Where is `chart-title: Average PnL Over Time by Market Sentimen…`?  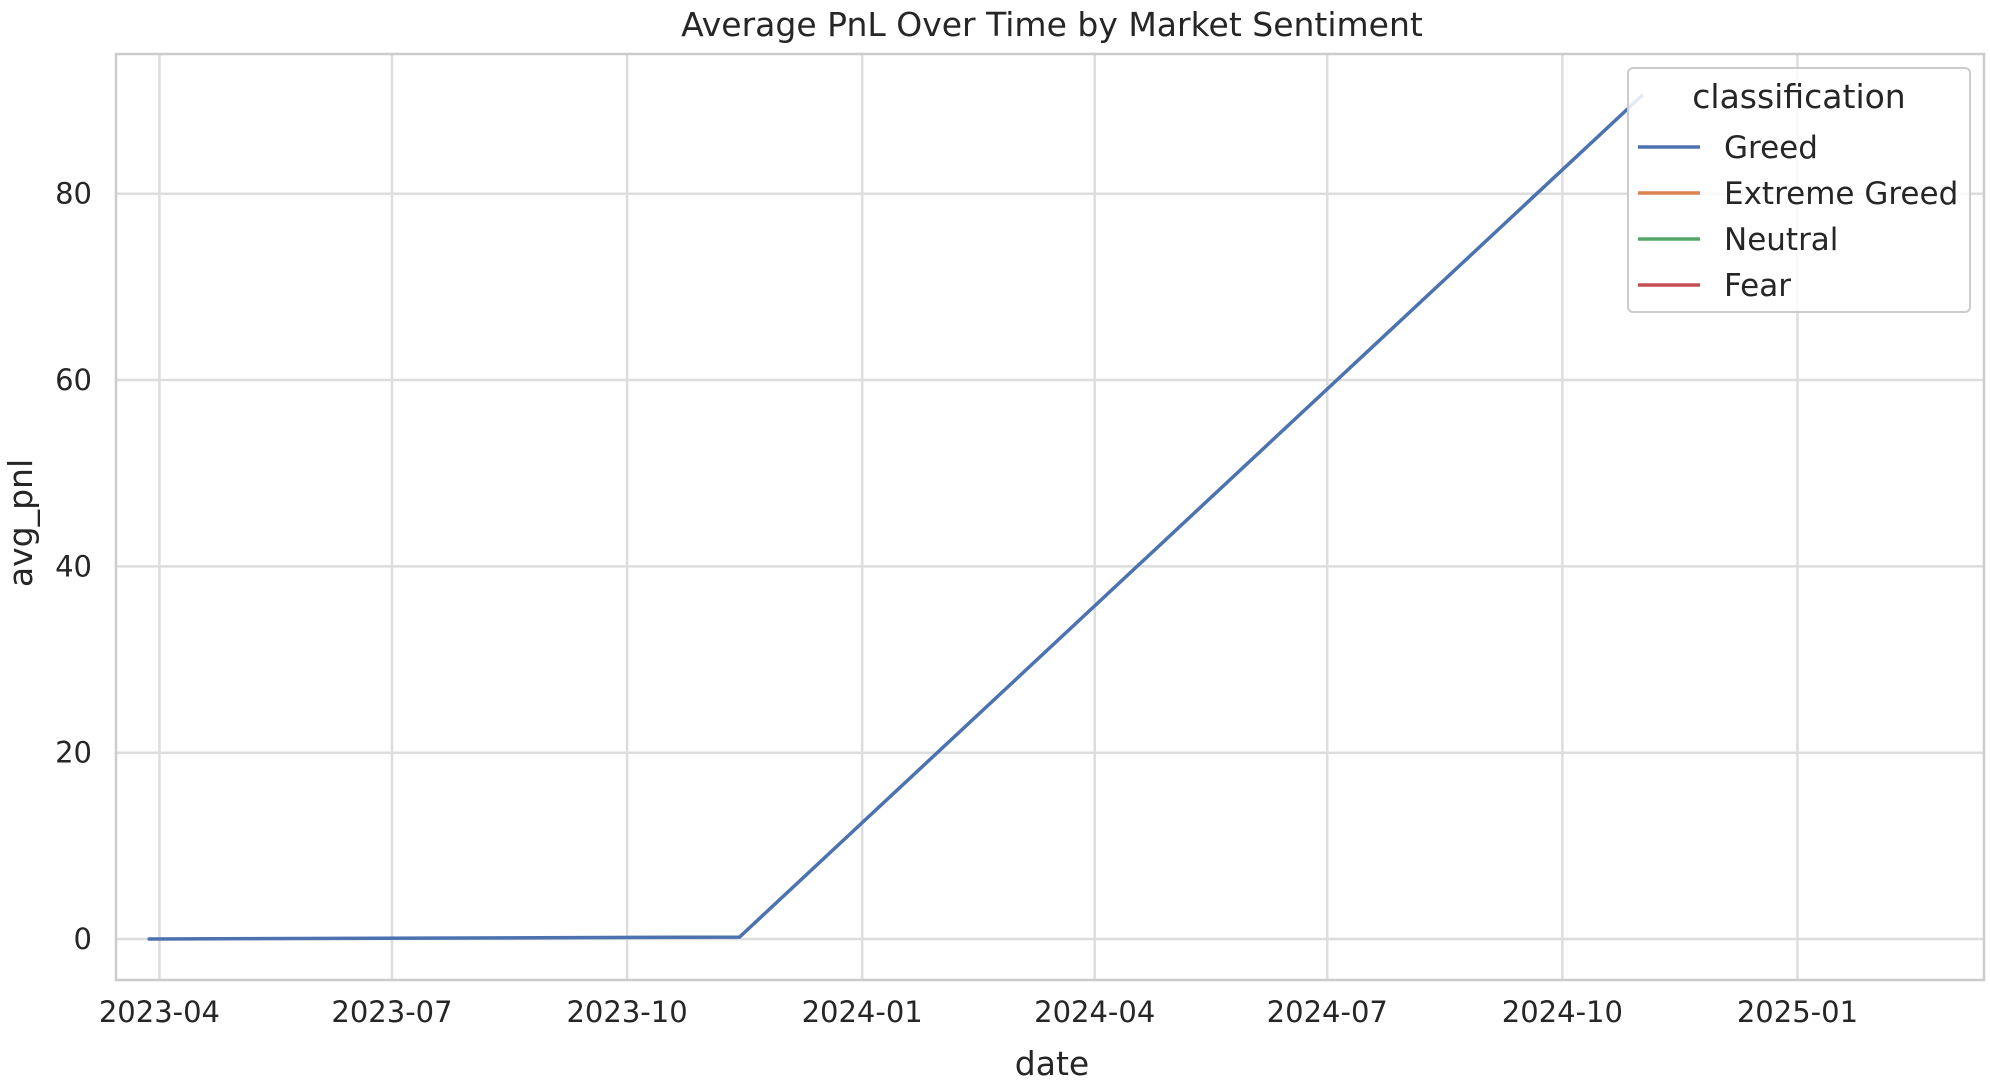
chart-title: Average PnL Over Time by Market Sentimen… is located at coordinates (1052, 24).